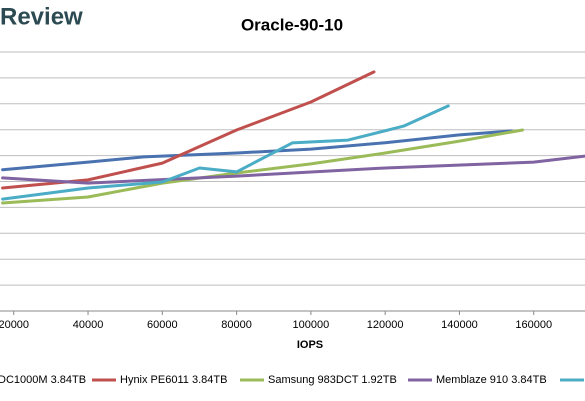  Describe the element at coordinates (88, 325) in the screenshot. I see `x-tick-label: 40000` at that location.